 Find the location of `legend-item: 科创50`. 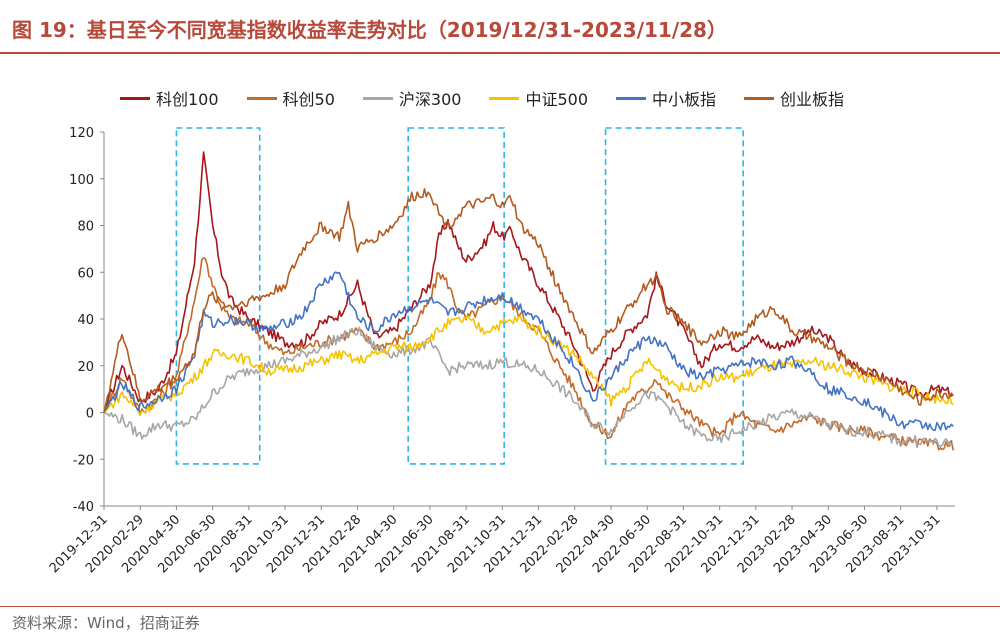

legend-item: 科创50 is located at coordinates (290, 98).